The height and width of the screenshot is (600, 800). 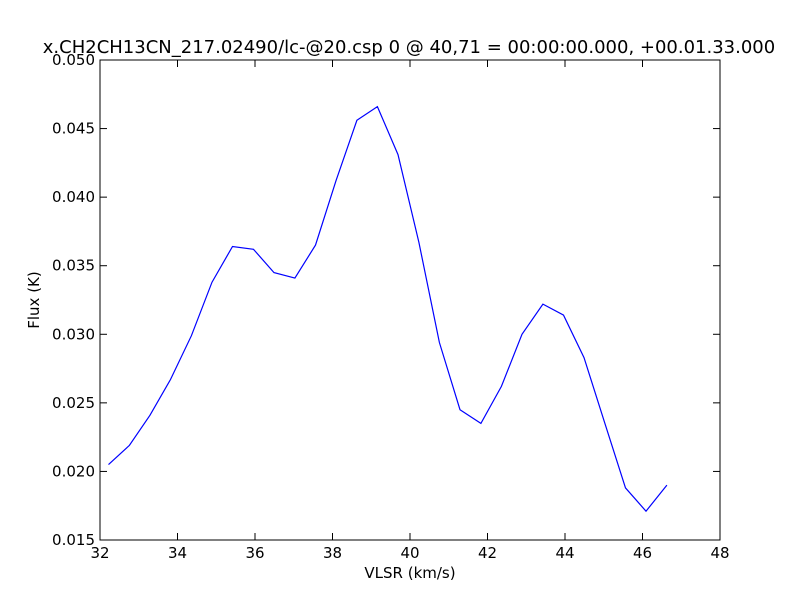 I want to click on y-tick-label: 0.050, so click(x=73, y=60).